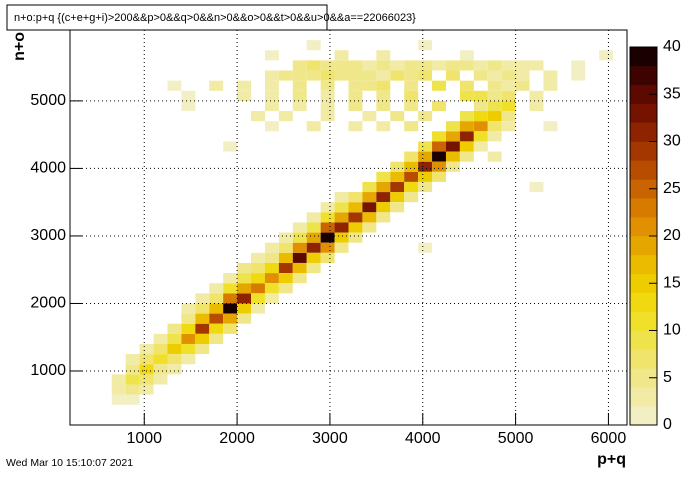  What do you see at coordinates (48, 370) in the screenshot?
I see `y-tick-label: 1000` at bounding box center [48, 370].